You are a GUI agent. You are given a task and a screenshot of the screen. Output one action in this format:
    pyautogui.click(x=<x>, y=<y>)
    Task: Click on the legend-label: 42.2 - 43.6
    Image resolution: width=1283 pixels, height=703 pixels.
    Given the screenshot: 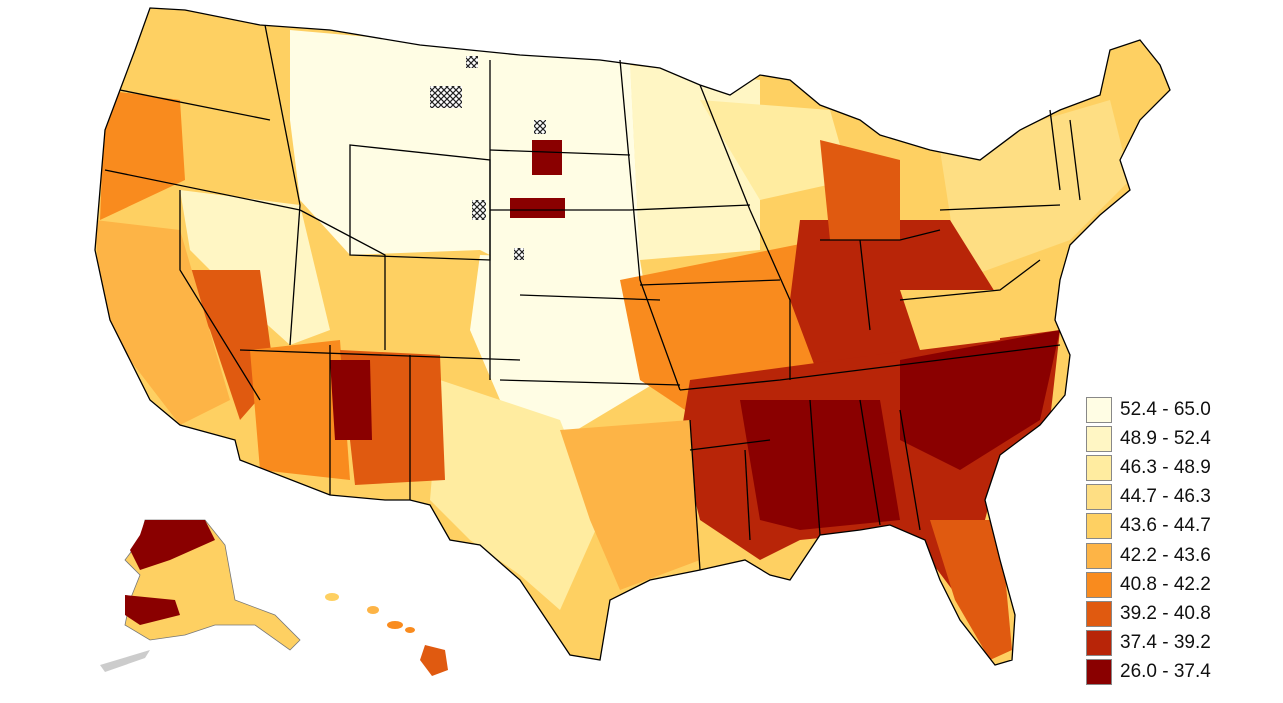 What is the action you would take?
    pyautogui.click(x=1165, y=555)
    